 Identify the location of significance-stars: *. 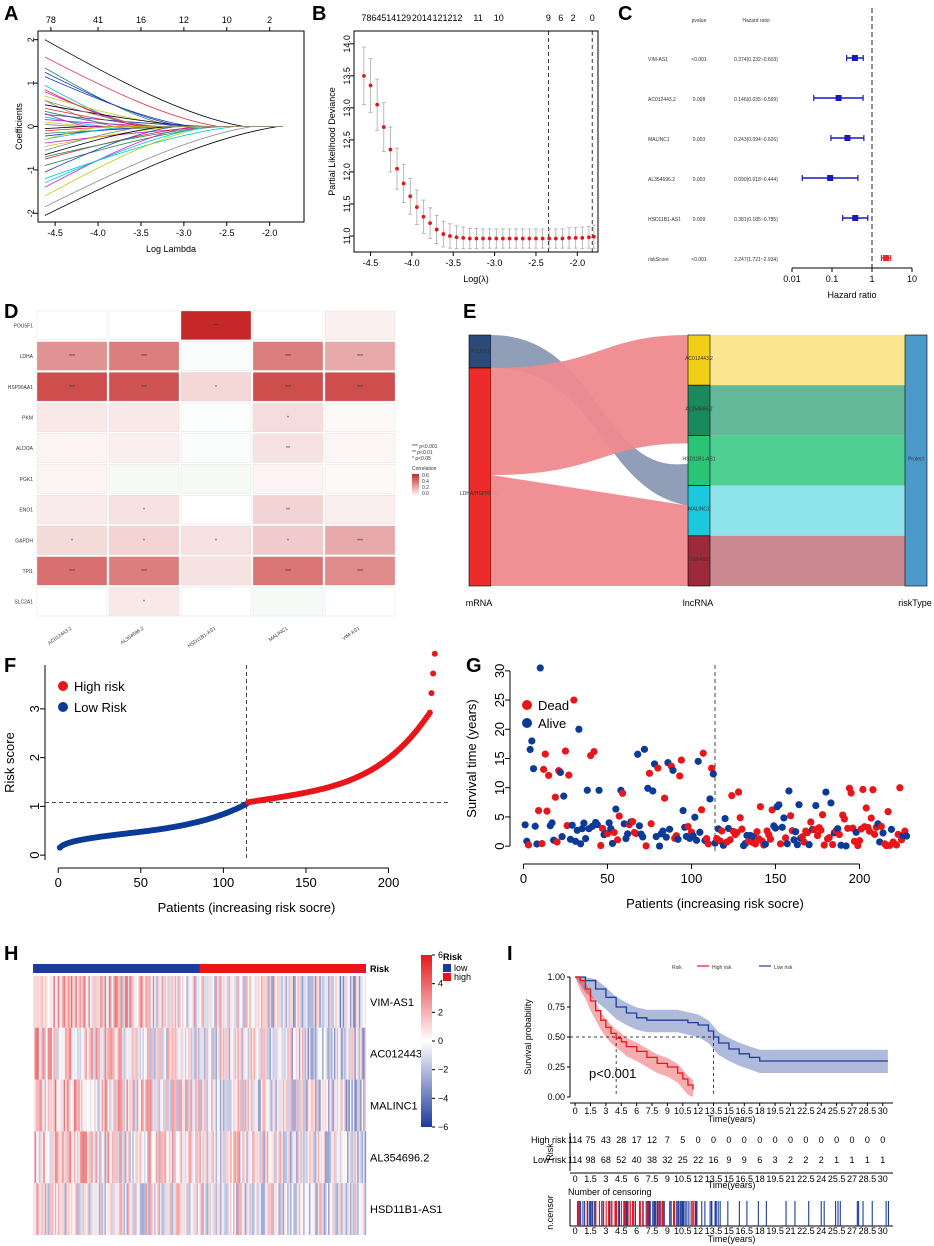
(144, 541).